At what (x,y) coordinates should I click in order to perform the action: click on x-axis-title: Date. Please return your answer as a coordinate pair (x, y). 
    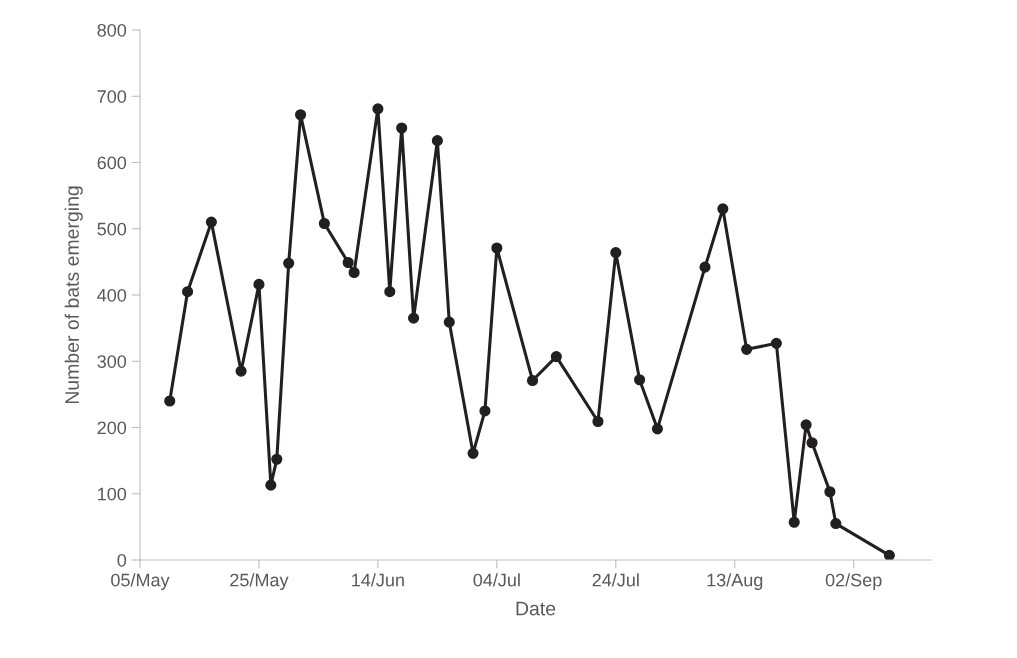
    Looking at the image, I should click on (536, 608).